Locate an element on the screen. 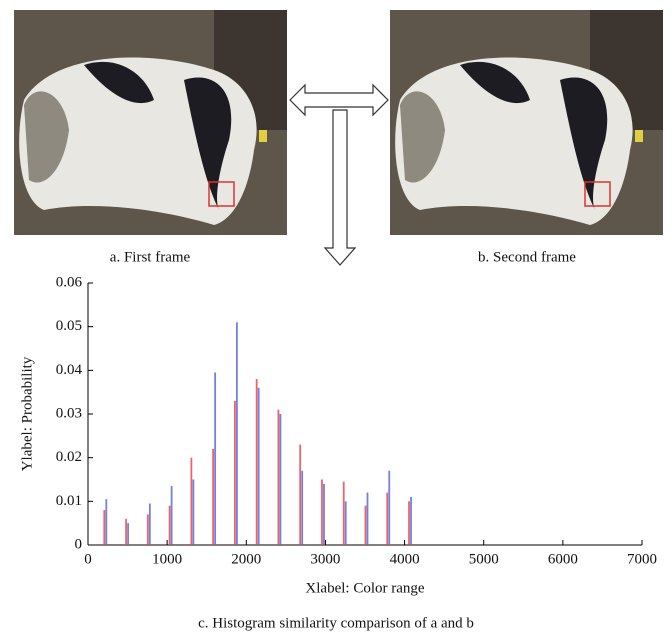 This screenshot has height=635, width=672. x-tick-label: 7000 is located at coordinates (642, 559).